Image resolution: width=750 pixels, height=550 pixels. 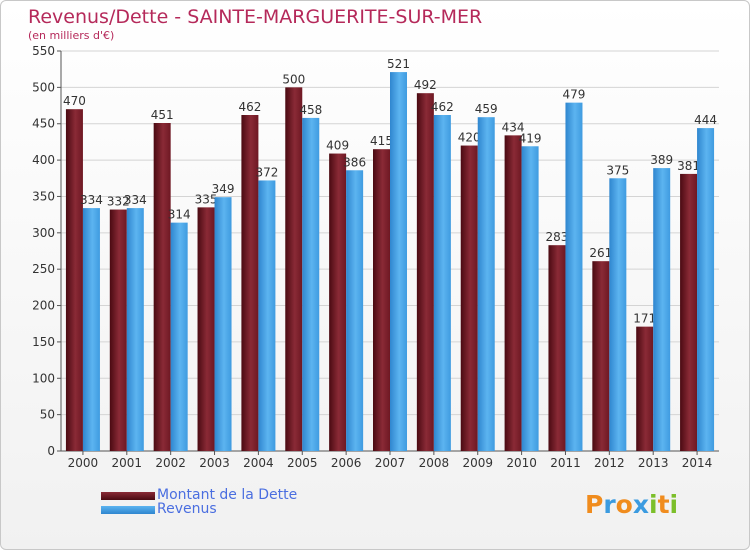 I want to click on y-tick-label: 300, so click(x=43, y=233).